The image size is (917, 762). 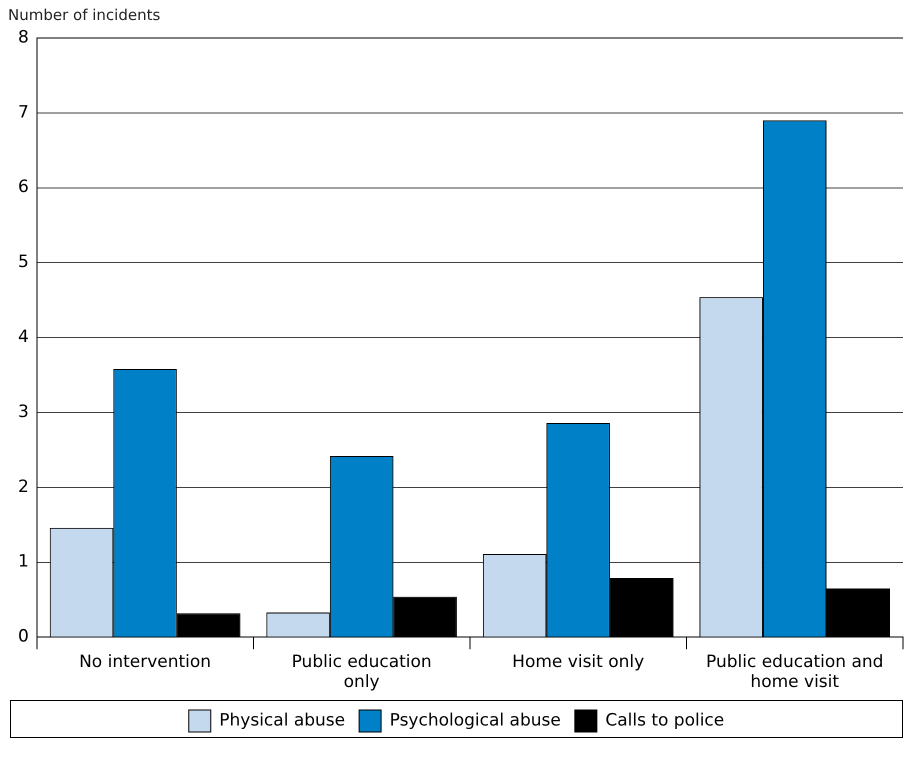 What do you see at coordinates (145, 662) in the screenshot?
I see `x-tick-label: No intervention` at bounding box center [145, 662].